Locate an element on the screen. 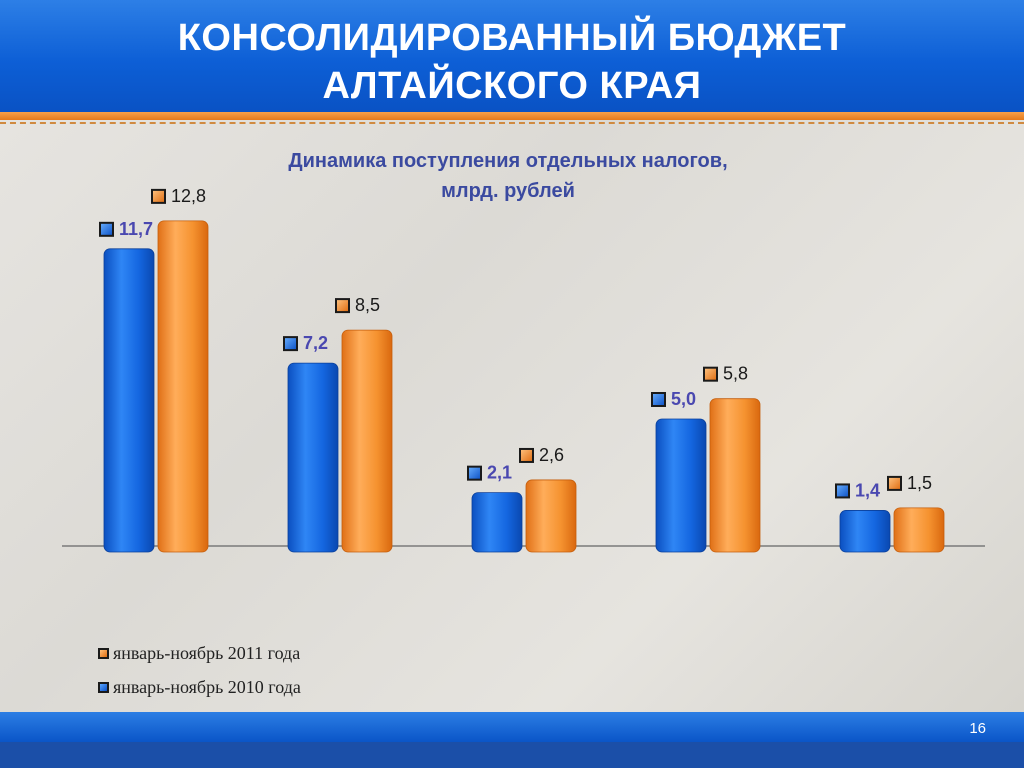 Image resolution: width=1024 pixels, height=768 pixels. footer-bar is located at coordinates (512, 727).